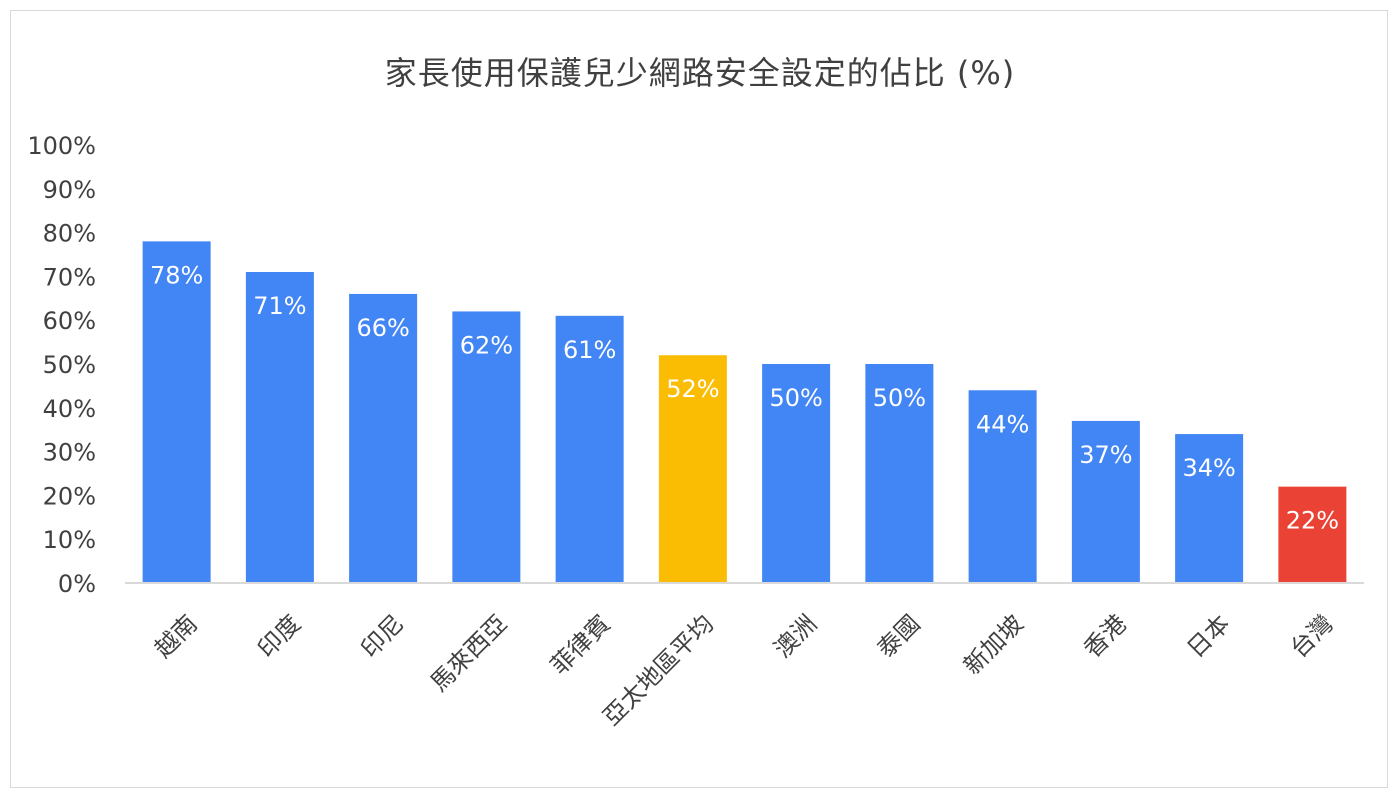 This screenshot has height=800, width=1400. Describe the element at coordinates (69, 453) in the screenshot. I see `y-tick-label: 30%` at that location.